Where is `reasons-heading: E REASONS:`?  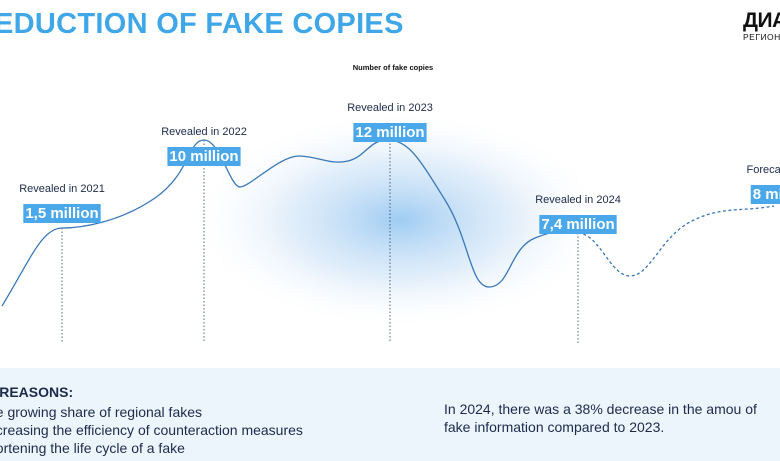 reasons-heading: E REASONS: is located at coordinates (37, 392).